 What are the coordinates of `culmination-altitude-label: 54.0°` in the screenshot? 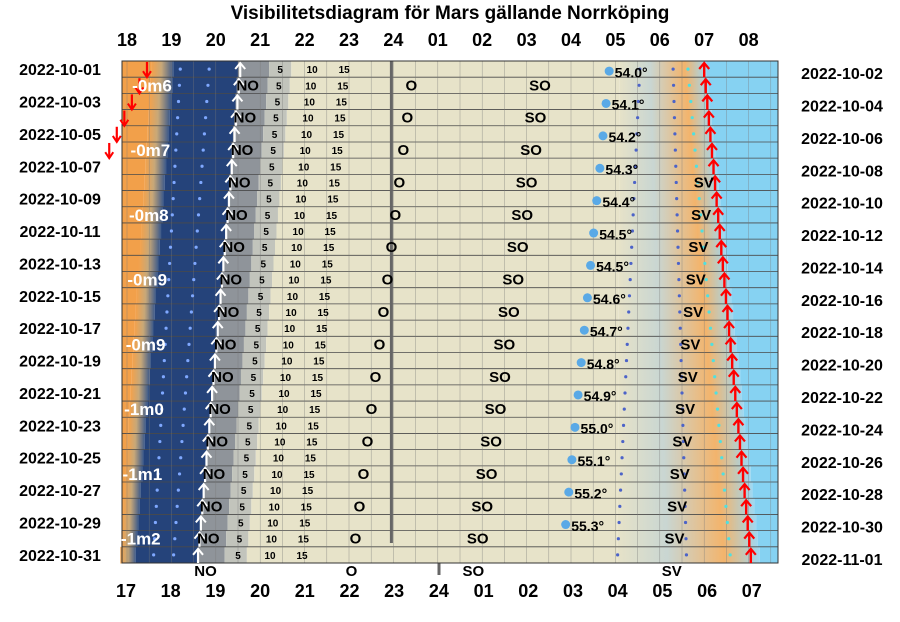 It's located at (631, 72).